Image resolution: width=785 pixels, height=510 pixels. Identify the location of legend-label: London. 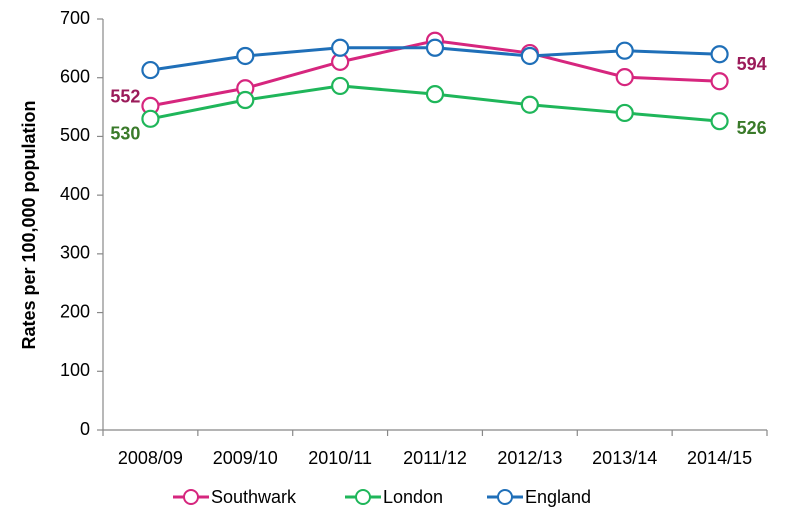
(413, 497).